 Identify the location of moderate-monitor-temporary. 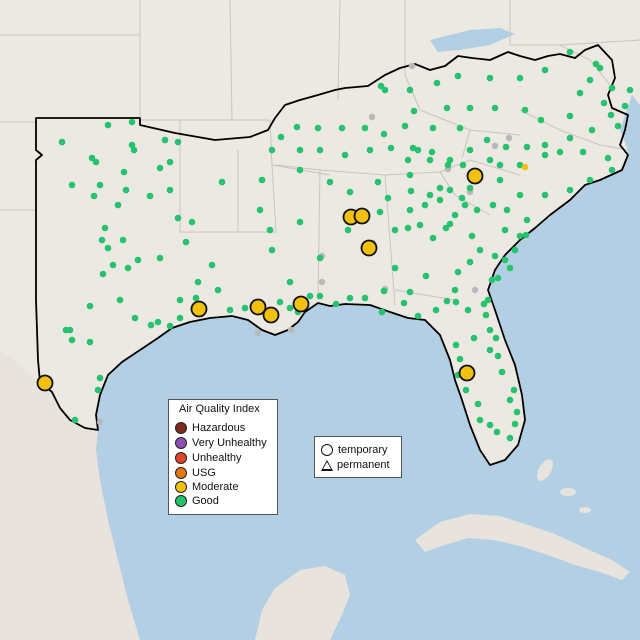
(467, 373).